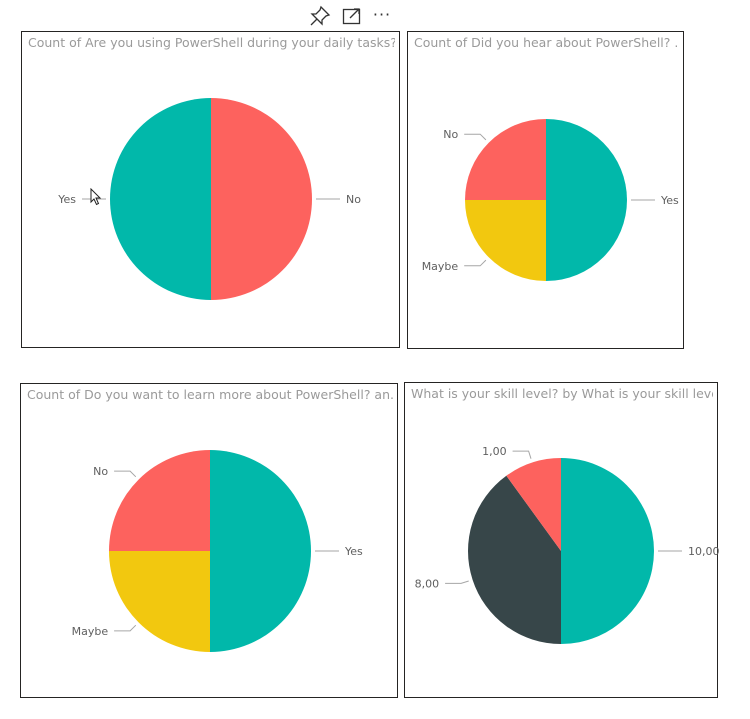 Image resolution: width=750 pixels, height=719 pixels. Describe the element at coordinates (427, 583) in the screenshot. I see `slice-label: 8,00` at that location.